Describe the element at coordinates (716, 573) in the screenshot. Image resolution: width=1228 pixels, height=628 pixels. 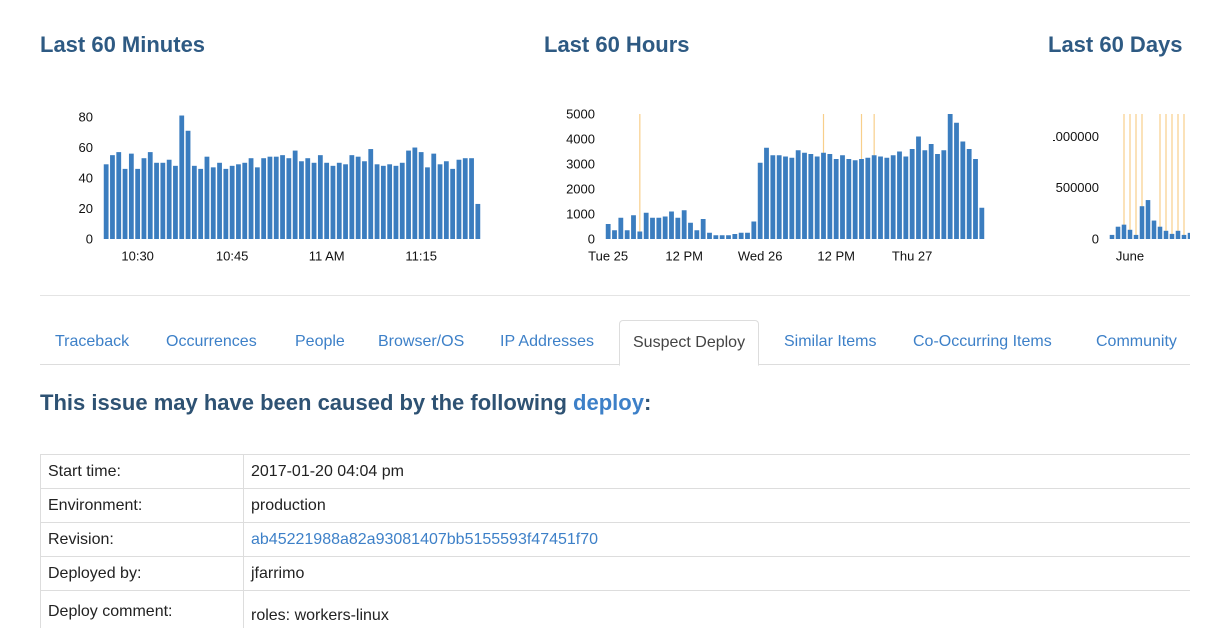
I see `field-value: jfarrimo` at that location.